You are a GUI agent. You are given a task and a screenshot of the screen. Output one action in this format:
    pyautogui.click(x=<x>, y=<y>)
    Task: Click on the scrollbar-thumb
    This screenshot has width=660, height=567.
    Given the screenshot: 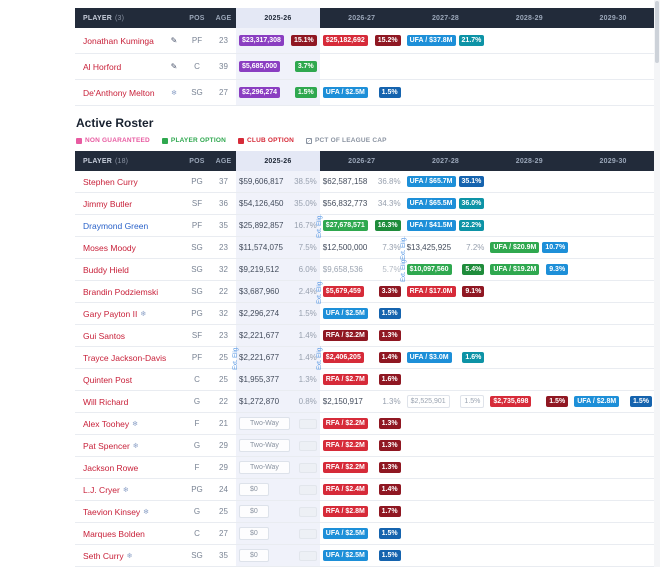 What is the action you would take?
    pyautogui.click(x=657, y=32)
    